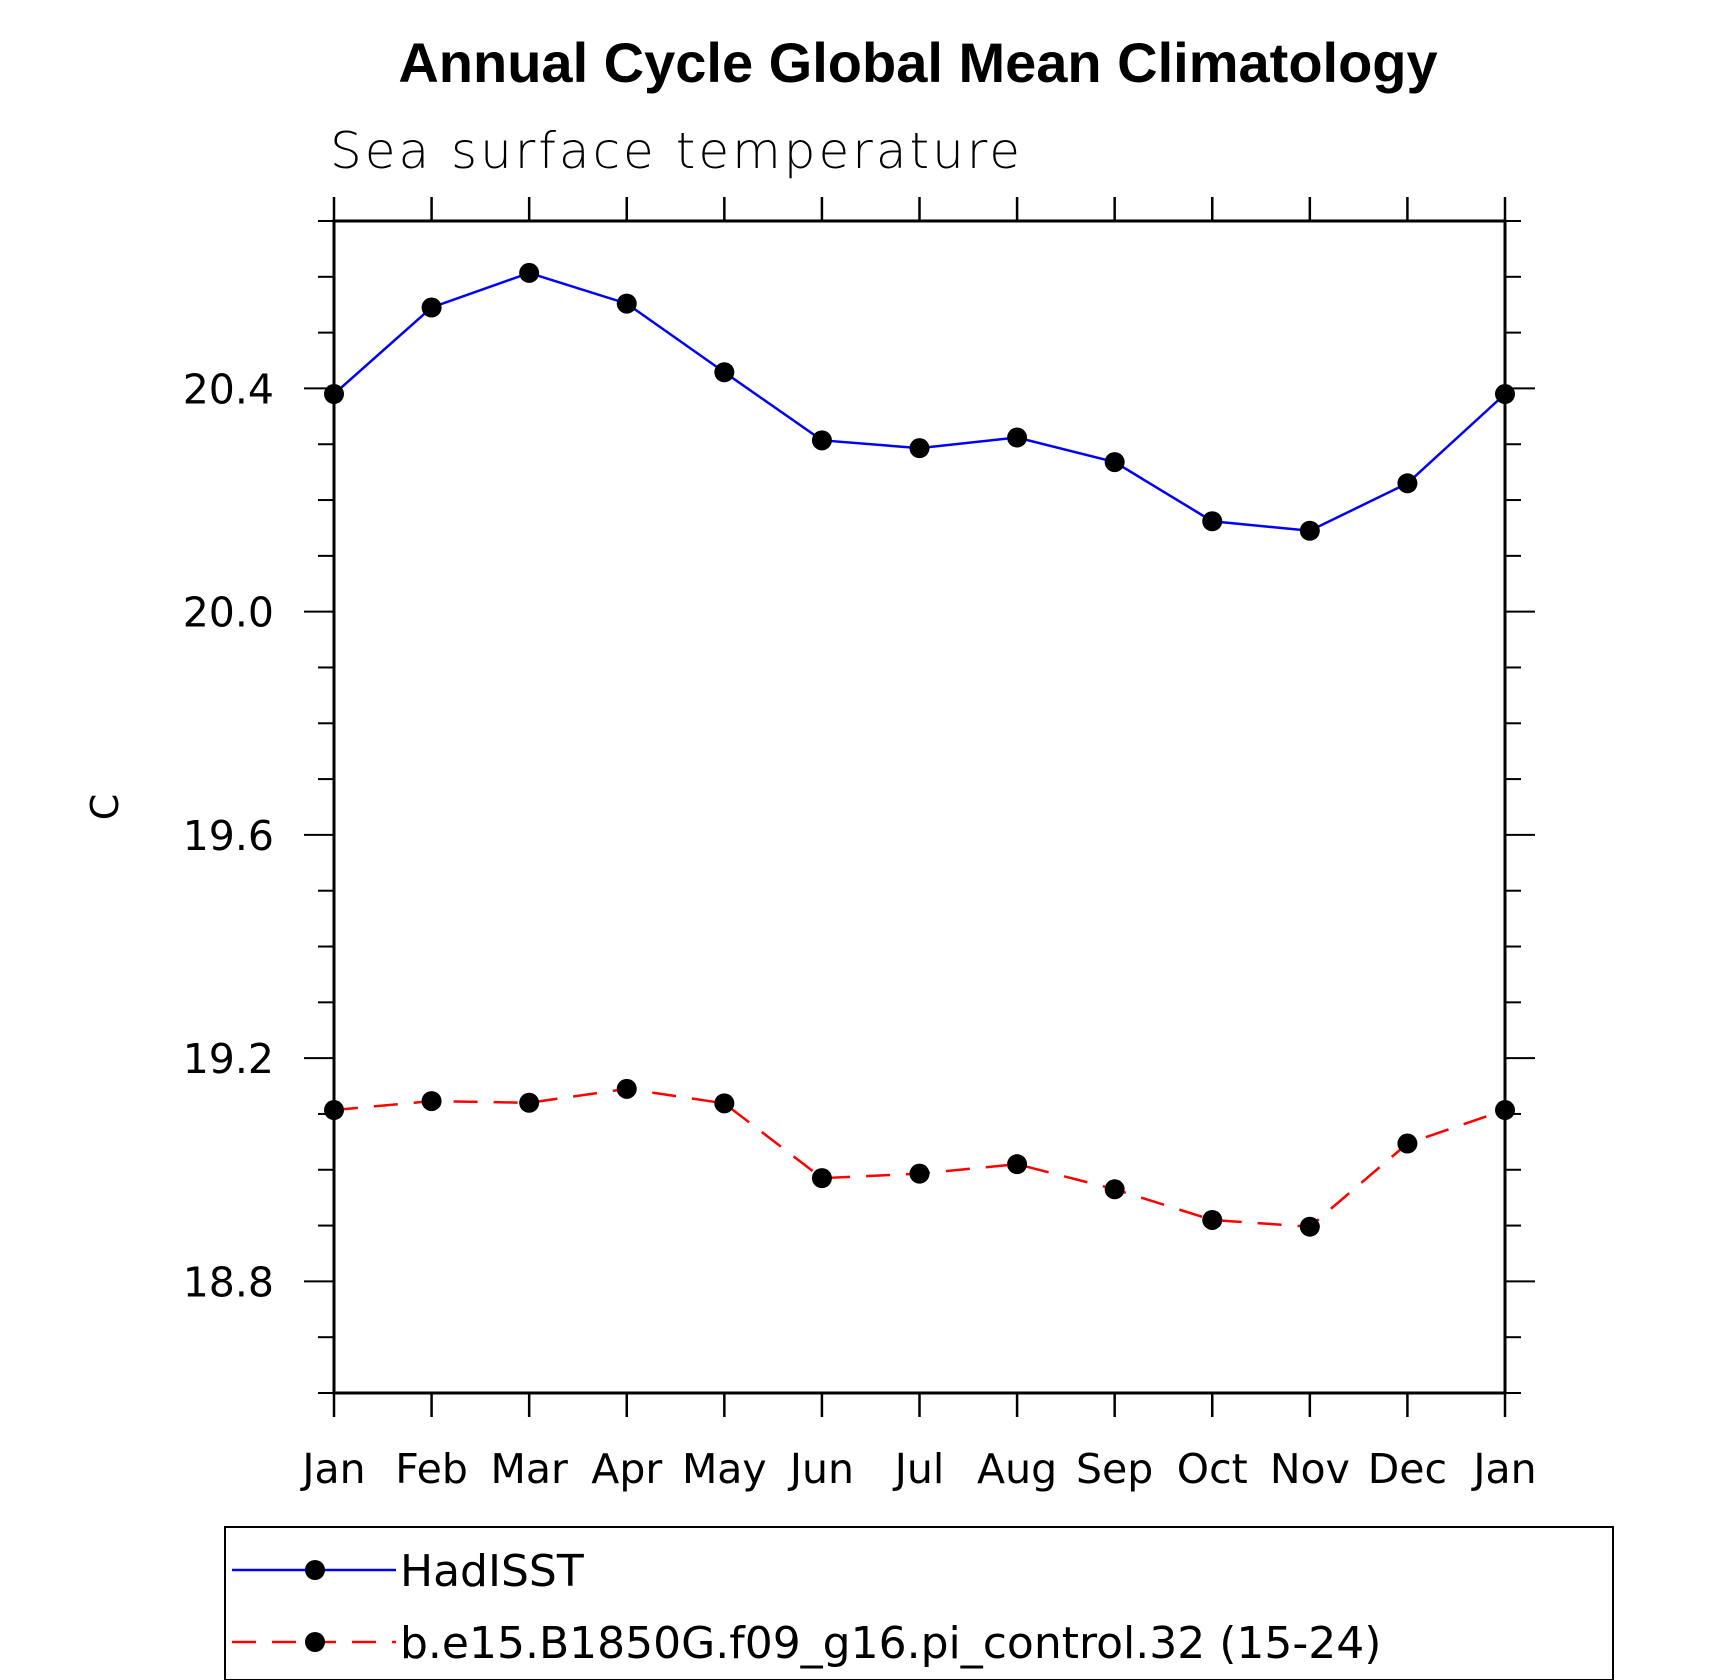  What do you see at coordinates (1114, 1469) in the screenshot?
I see `x-tick-label: Sep` at bounding box center [1114, 1469].